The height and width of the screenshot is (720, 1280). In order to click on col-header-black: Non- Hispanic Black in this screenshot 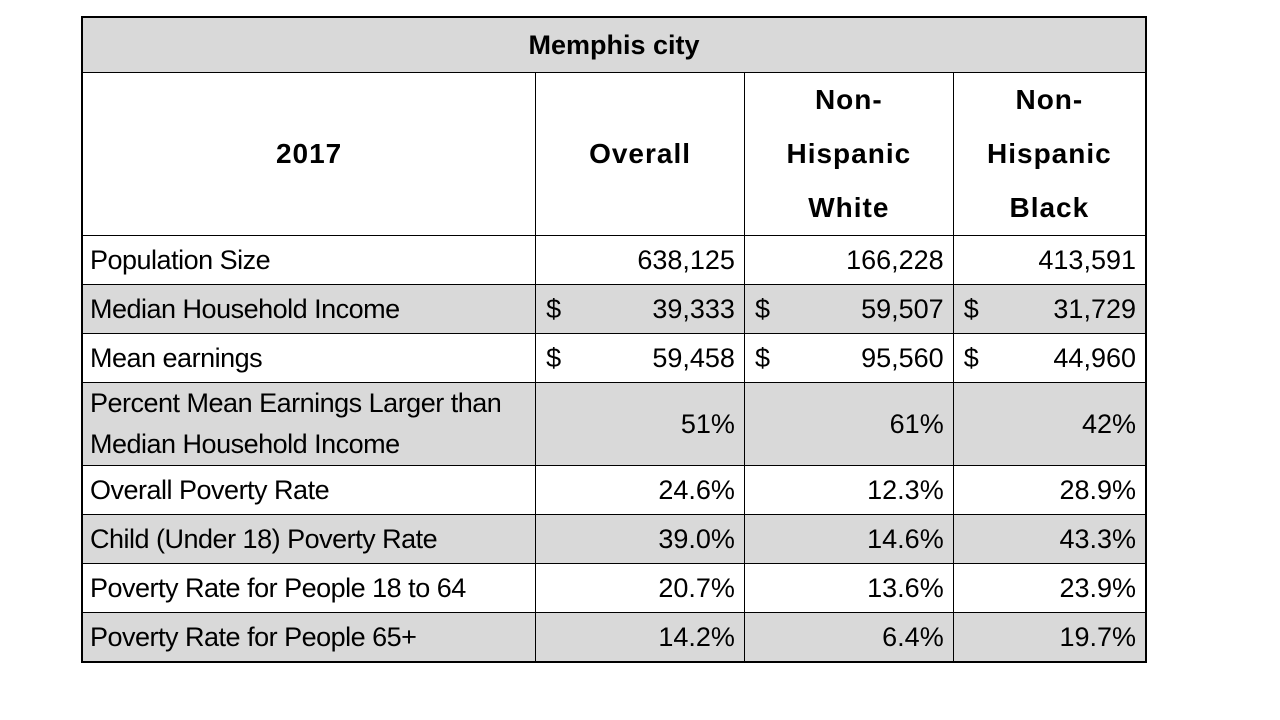, I will do `click(1049, 154)`.